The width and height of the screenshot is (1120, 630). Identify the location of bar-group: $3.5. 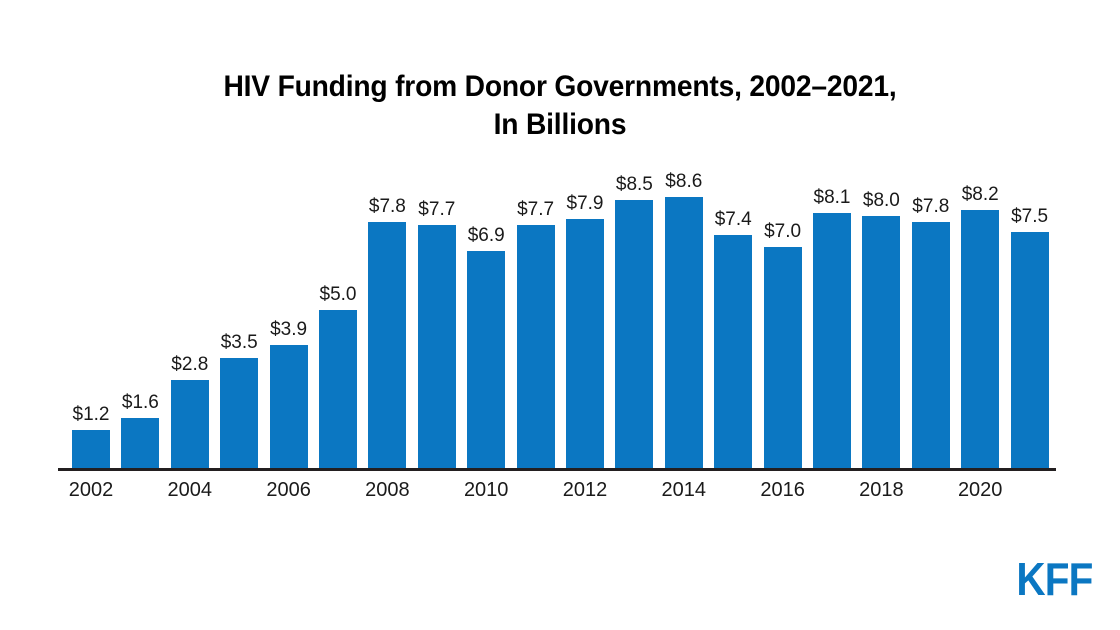
(239, 309).